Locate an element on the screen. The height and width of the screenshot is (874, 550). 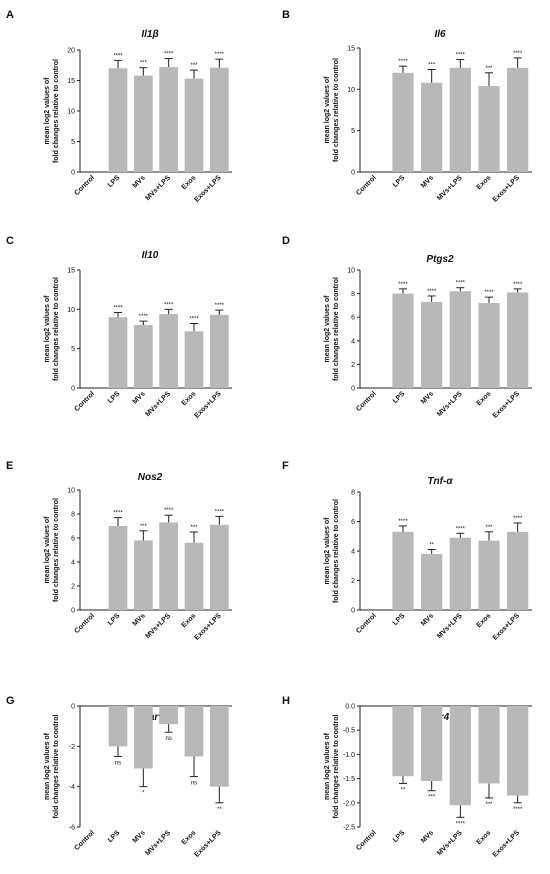
panel-letter: B is located at coordinates (286, 15).